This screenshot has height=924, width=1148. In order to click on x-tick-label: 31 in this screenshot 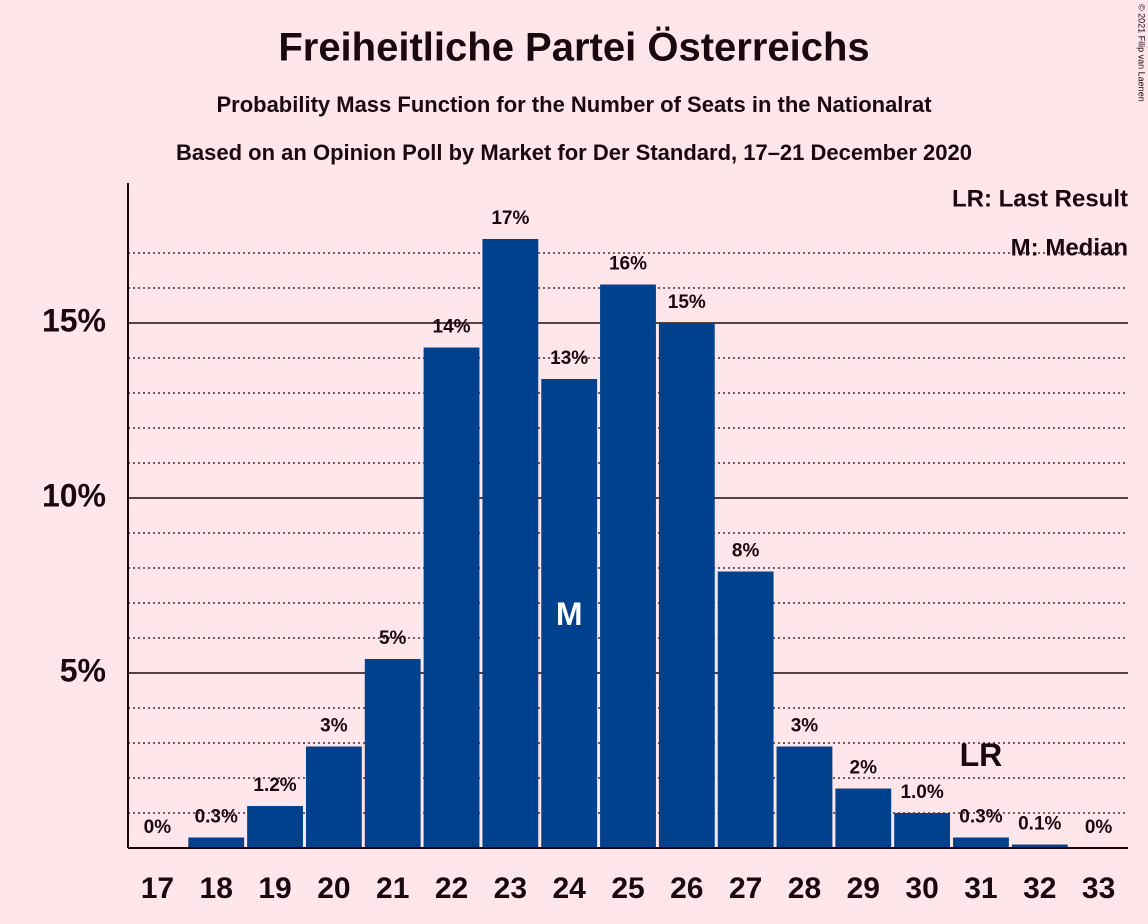, I will do `click(980, 888)`.